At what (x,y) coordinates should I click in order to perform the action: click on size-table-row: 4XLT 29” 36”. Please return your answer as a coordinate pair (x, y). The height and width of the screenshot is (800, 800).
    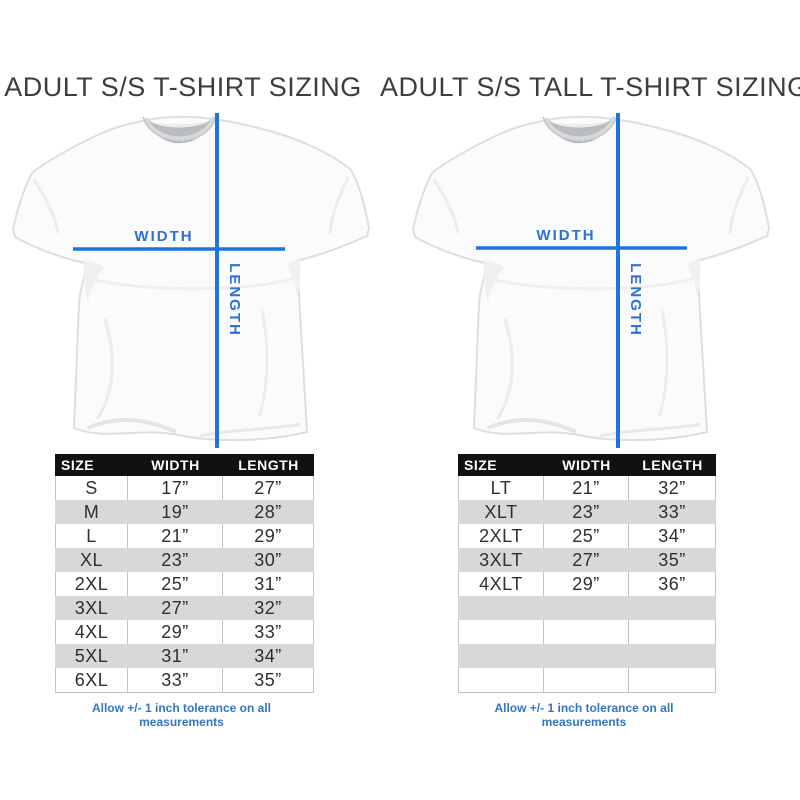
    Looking at the image, I should click on (587, 584).